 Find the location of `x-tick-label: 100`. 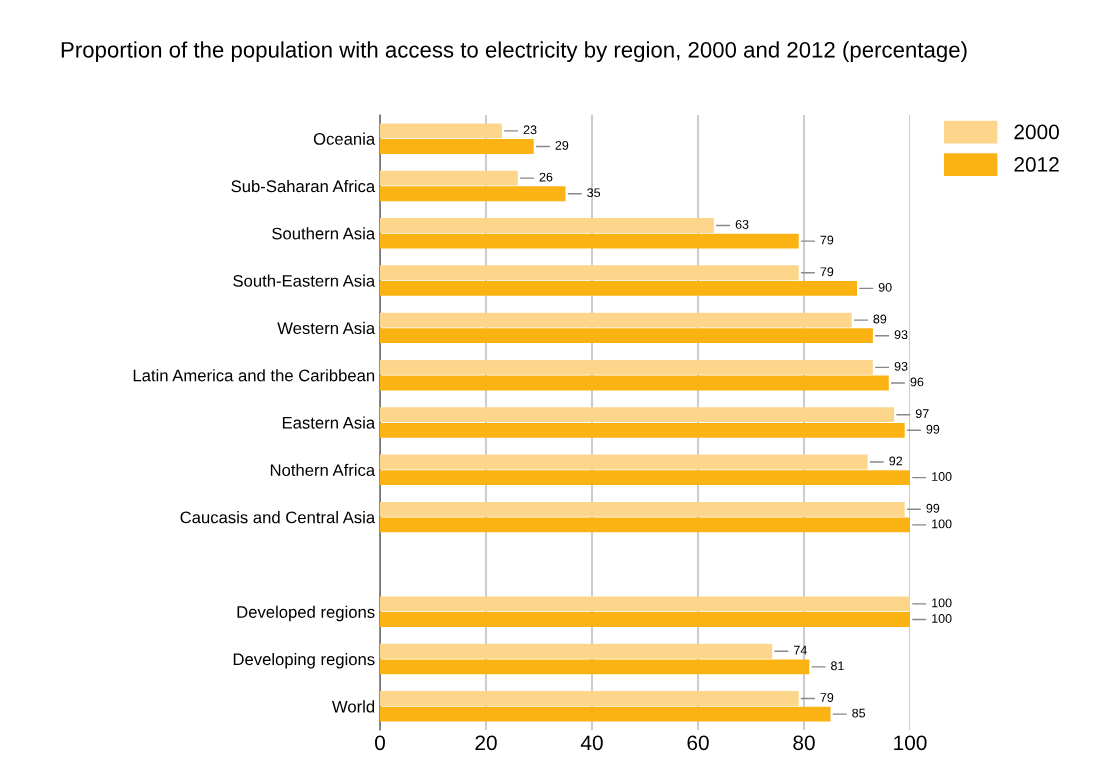

x-tick-label: 100 is located at coordinates (910, 743).